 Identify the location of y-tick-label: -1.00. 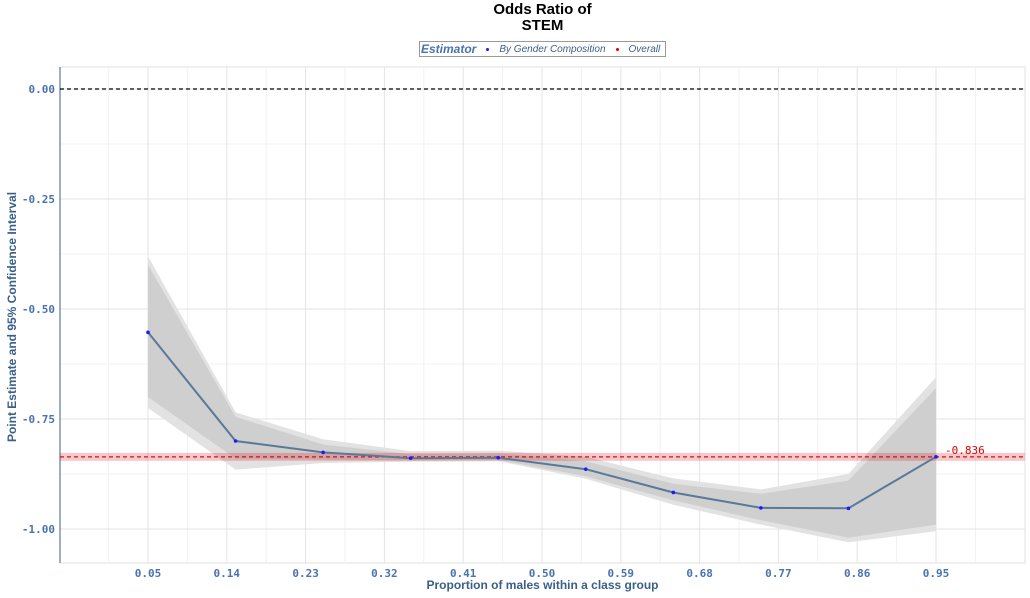
(38, 529).